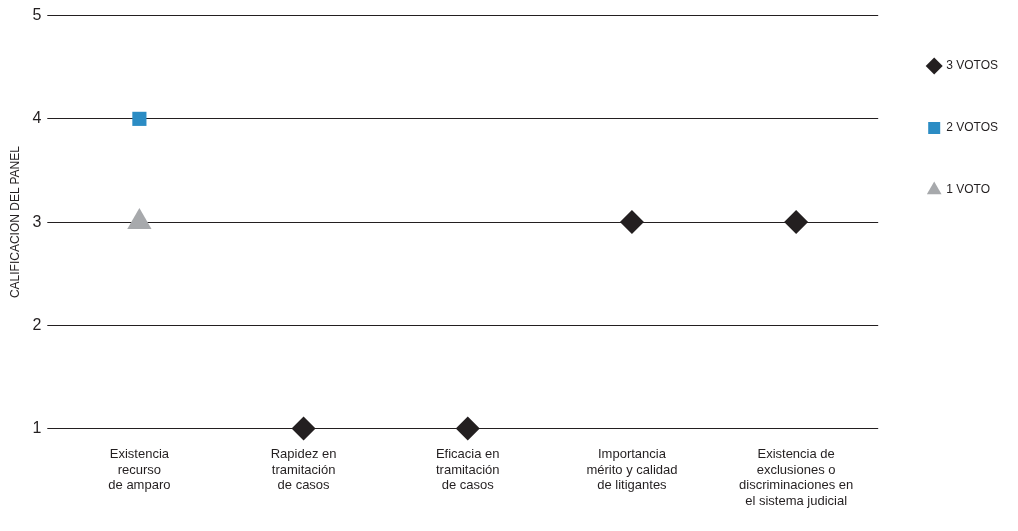 This screenshot has height=531, width=1018. I want to click on x-tick-label: Importancia mérito y calidad de litigantes, so click(632, 469).